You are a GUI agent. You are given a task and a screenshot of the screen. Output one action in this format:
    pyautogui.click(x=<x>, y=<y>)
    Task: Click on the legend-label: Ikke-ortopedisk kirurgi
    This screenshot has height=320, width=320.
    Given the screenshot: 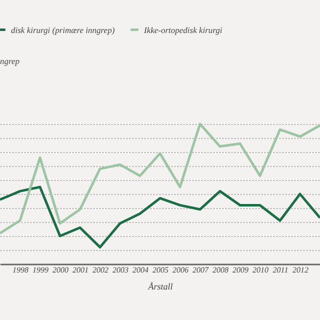 What is the action you would take?
    pyautogui.click(x=183, y=29)
    